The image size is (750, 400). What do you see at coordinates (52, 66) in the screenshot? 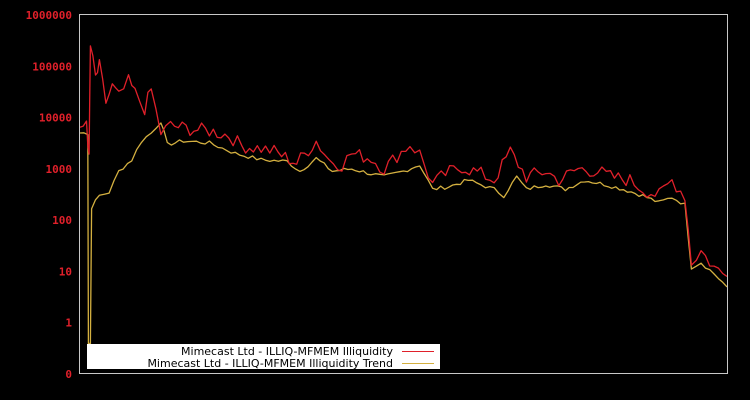
I see `y-tick-label: 100000` at bounding box center [52, 66].